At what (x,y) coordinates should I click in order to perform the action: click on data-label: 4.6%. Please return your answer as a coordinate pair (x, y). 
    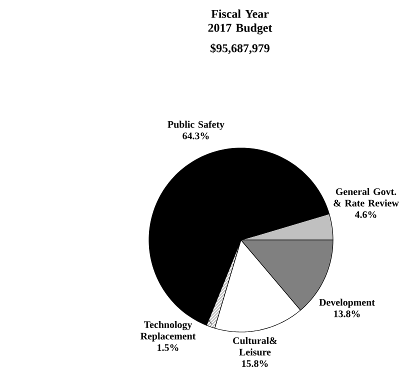
    Looking at the image, I should click on (365, 214).